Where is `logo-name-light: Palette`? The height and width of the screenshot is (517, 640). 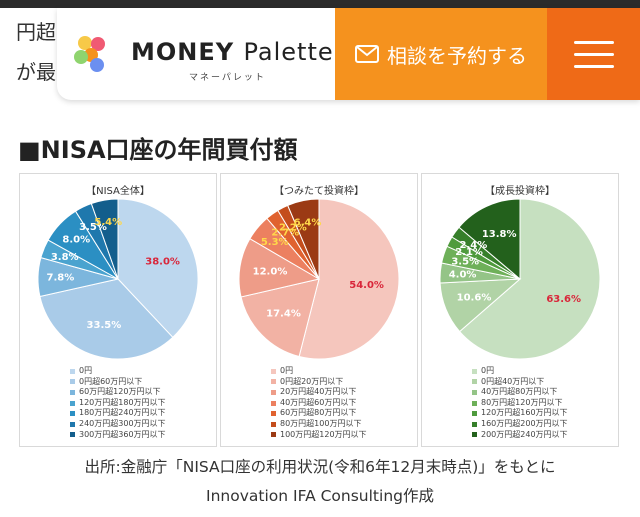
logo-name-light: Palette is located at coordinates (288, 52).